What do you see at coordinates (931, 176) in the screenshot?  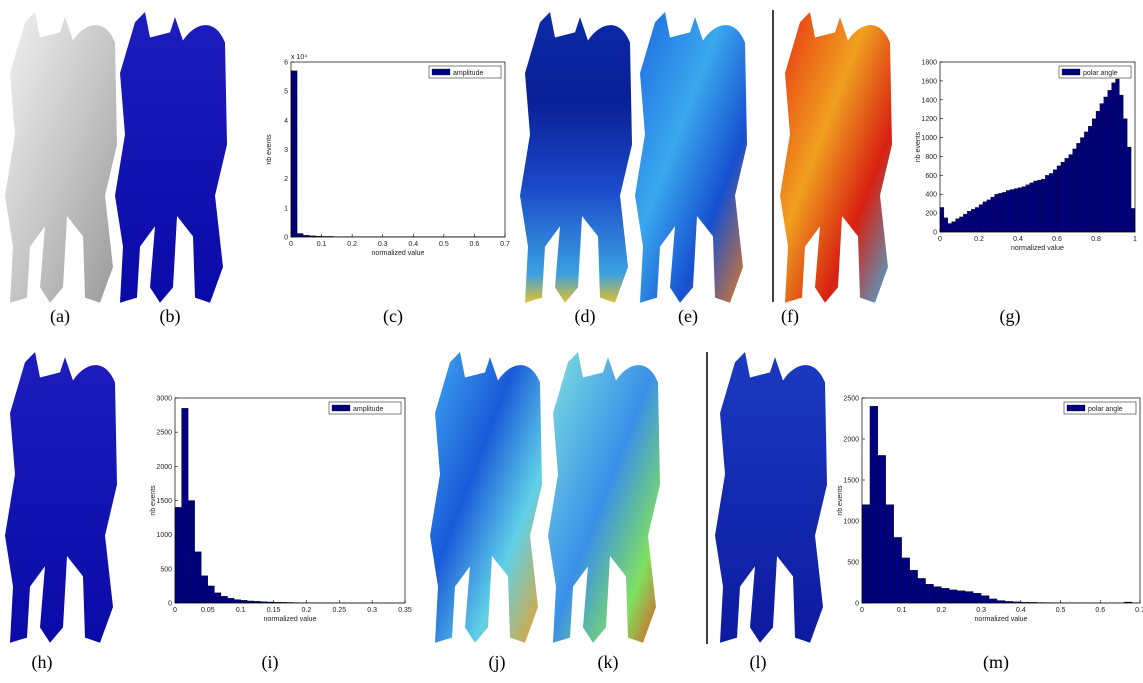 I see `y-tick-label: 600` at bounding box center [931, 176].